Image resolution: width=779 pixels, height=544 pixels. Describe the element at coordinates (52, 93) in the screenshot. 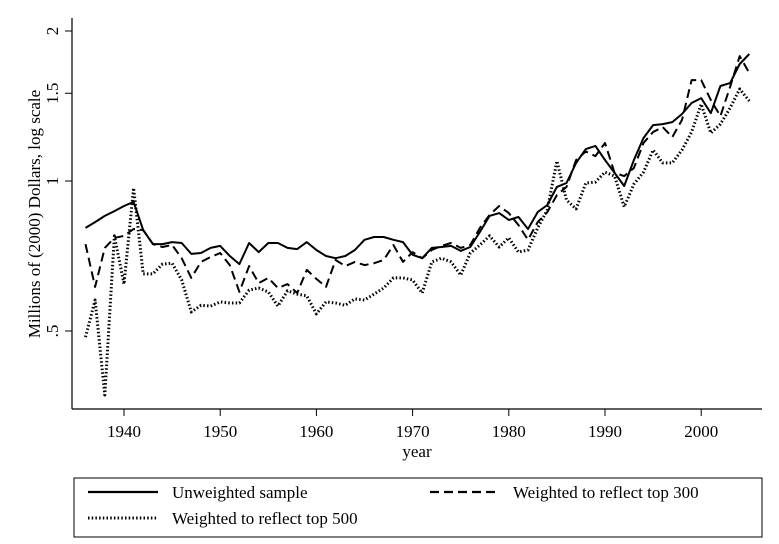

I see `y-tick-label: 1.5` at that location.